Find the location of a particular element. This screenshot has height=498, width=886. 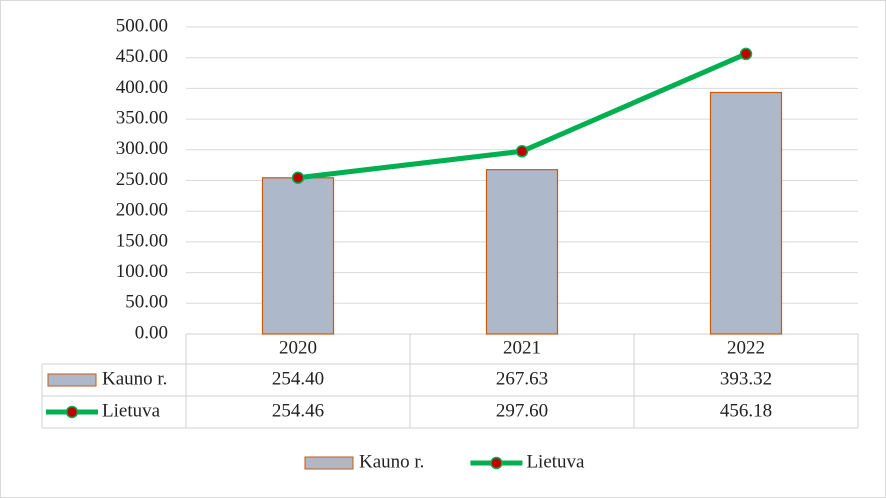

y-tick-label: 450.00 is located at coordinates (142, 56).